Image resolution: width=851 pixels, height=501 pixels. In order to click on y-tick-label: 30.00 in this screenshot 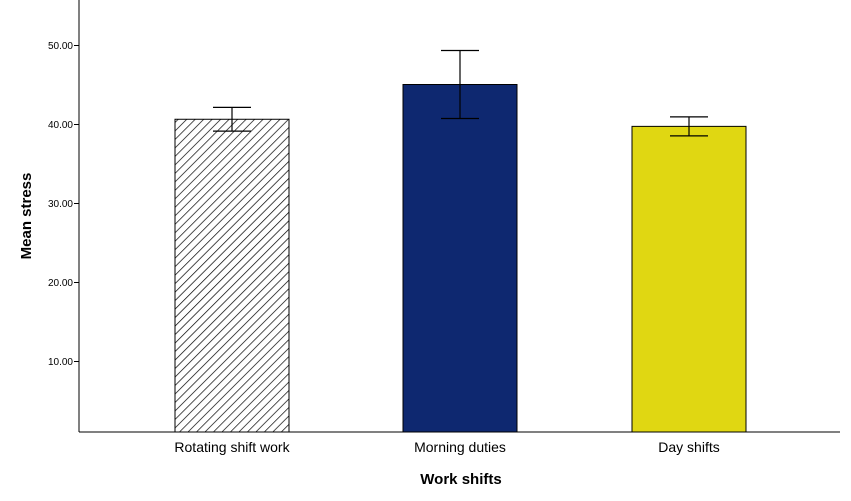, I will do `click(60, 204)`.